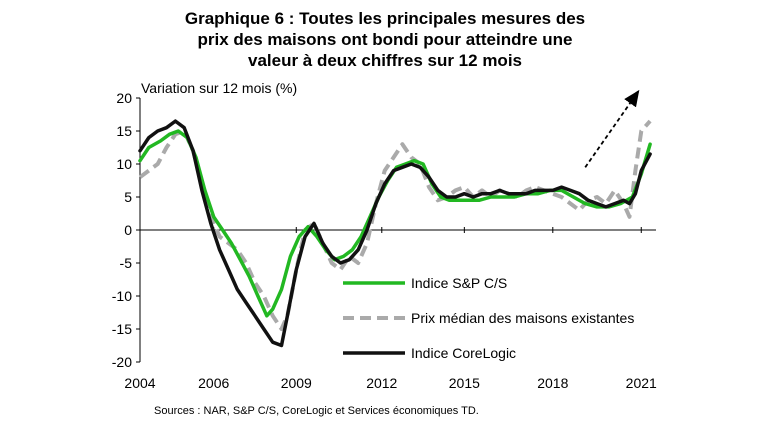  What do you see at coordinates (219, 88) in the screenshot?
I see `y-axis-label: Variation sur 12 mois (%)` at bounding box center [219, 88].